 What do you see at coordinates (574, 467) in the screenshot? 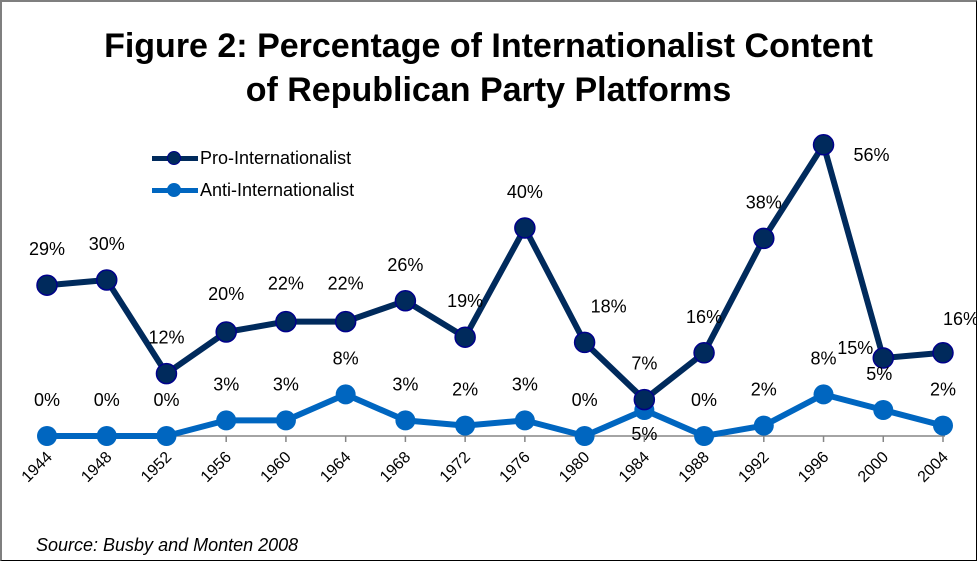
I see `x-tick-label: 1980` at bounding box center [574, 467].